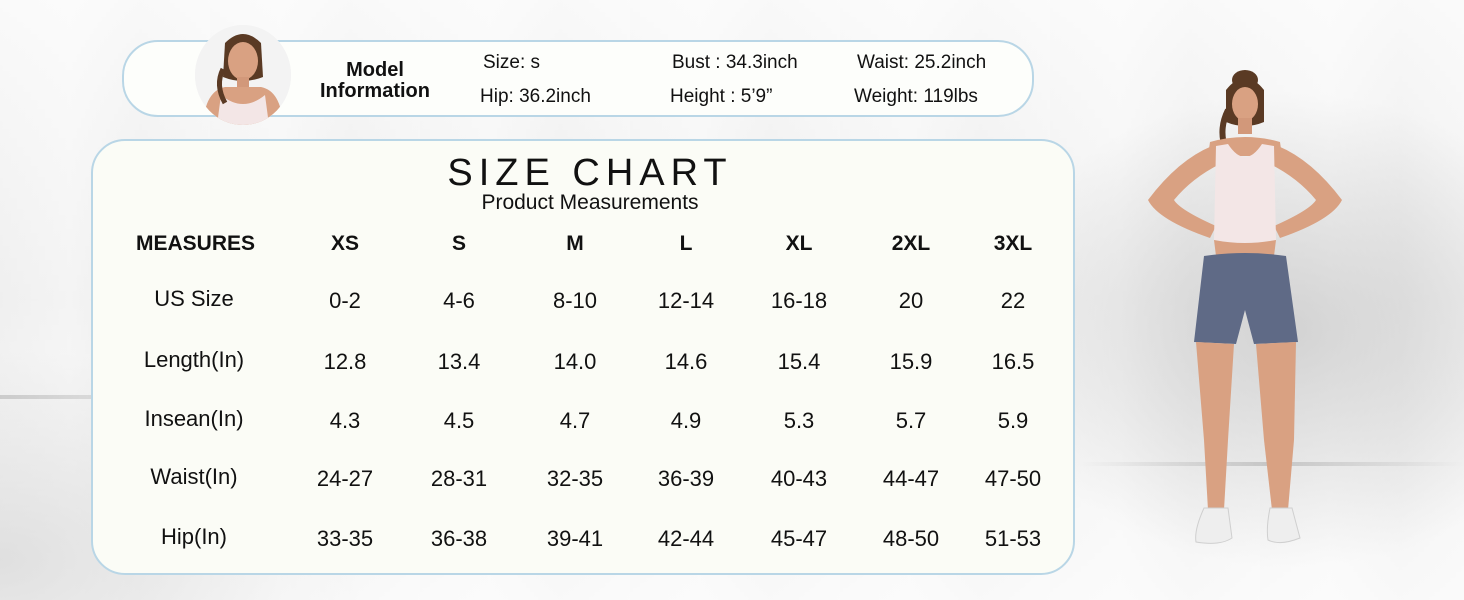 This screenshot has width=1464, height=600. I want to click on table-cell: 12-14, so click(686, 300).